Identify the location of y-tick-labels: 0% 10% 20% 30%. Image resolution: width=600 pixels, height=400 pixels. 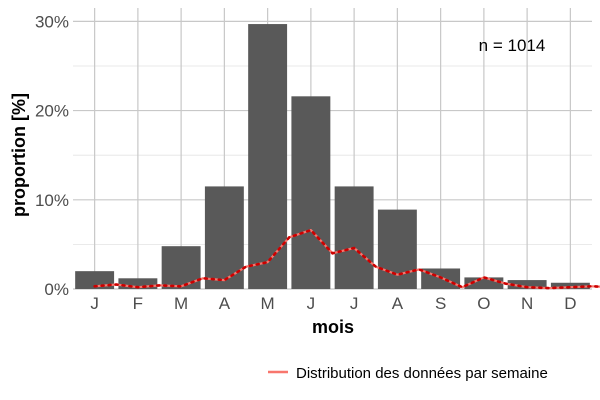
(52, 155).